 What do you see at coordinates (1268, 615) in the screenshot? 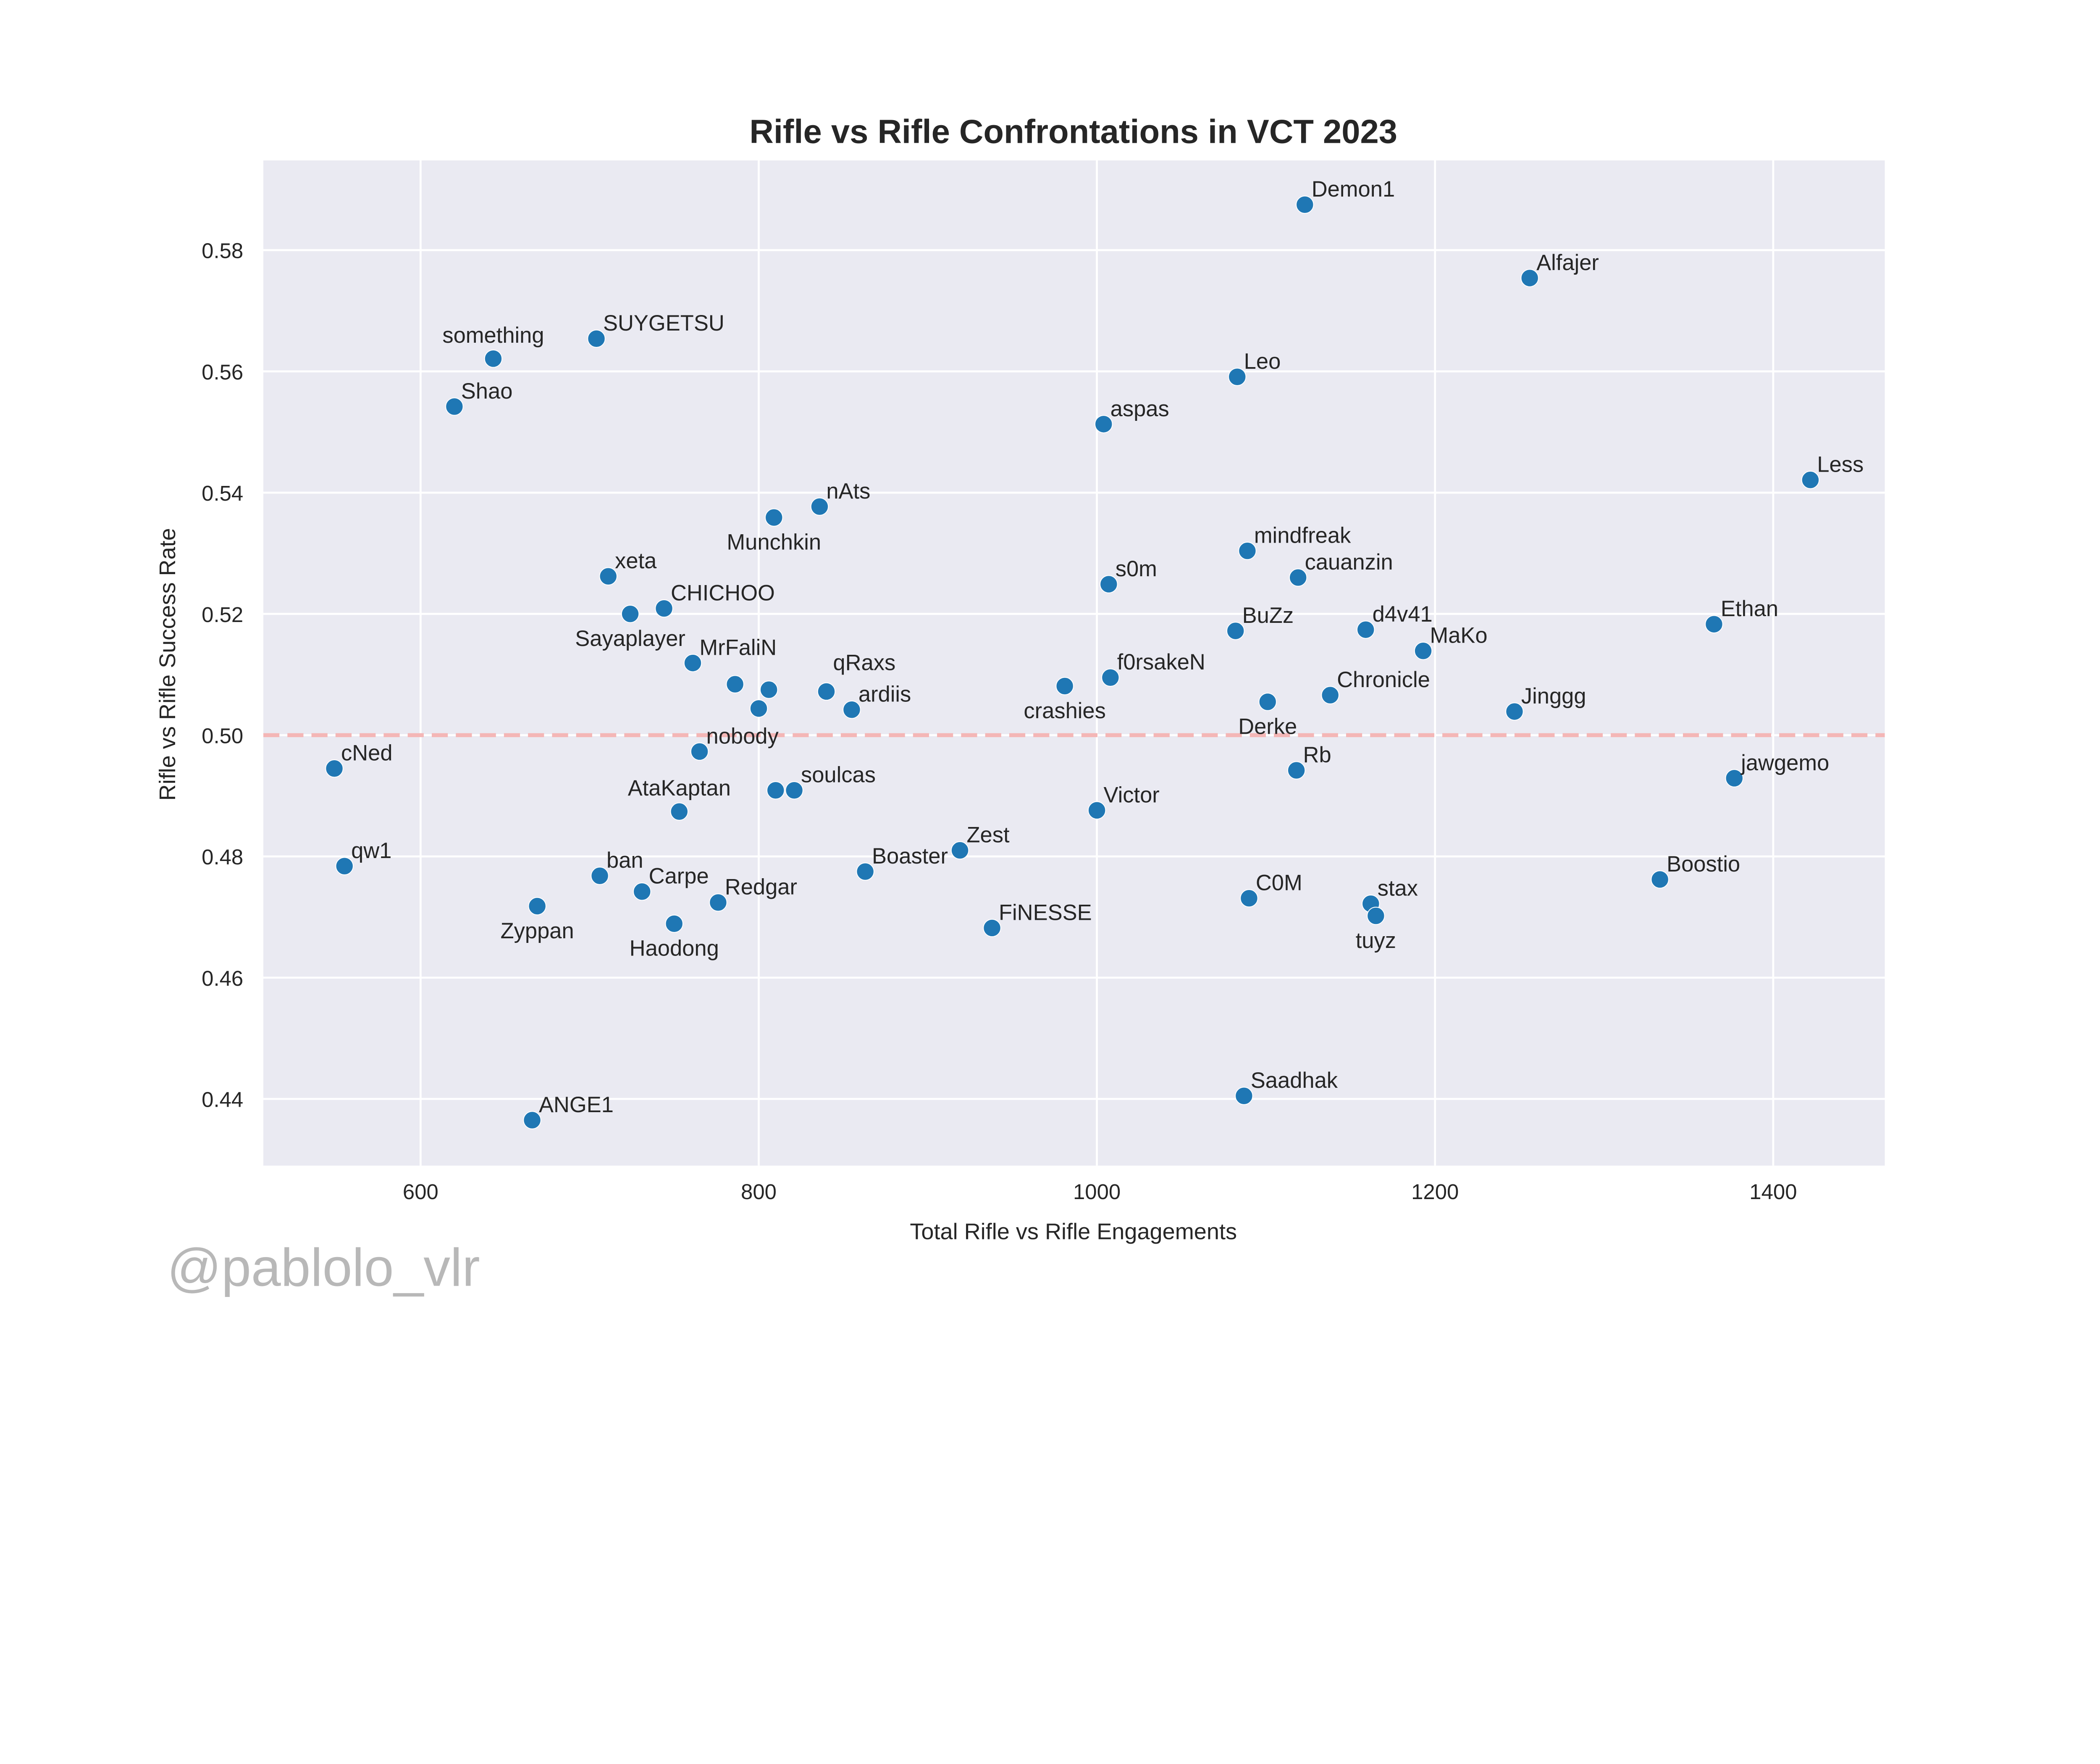
I see `point-label: BuZz` at bounding box center [1268, 615].